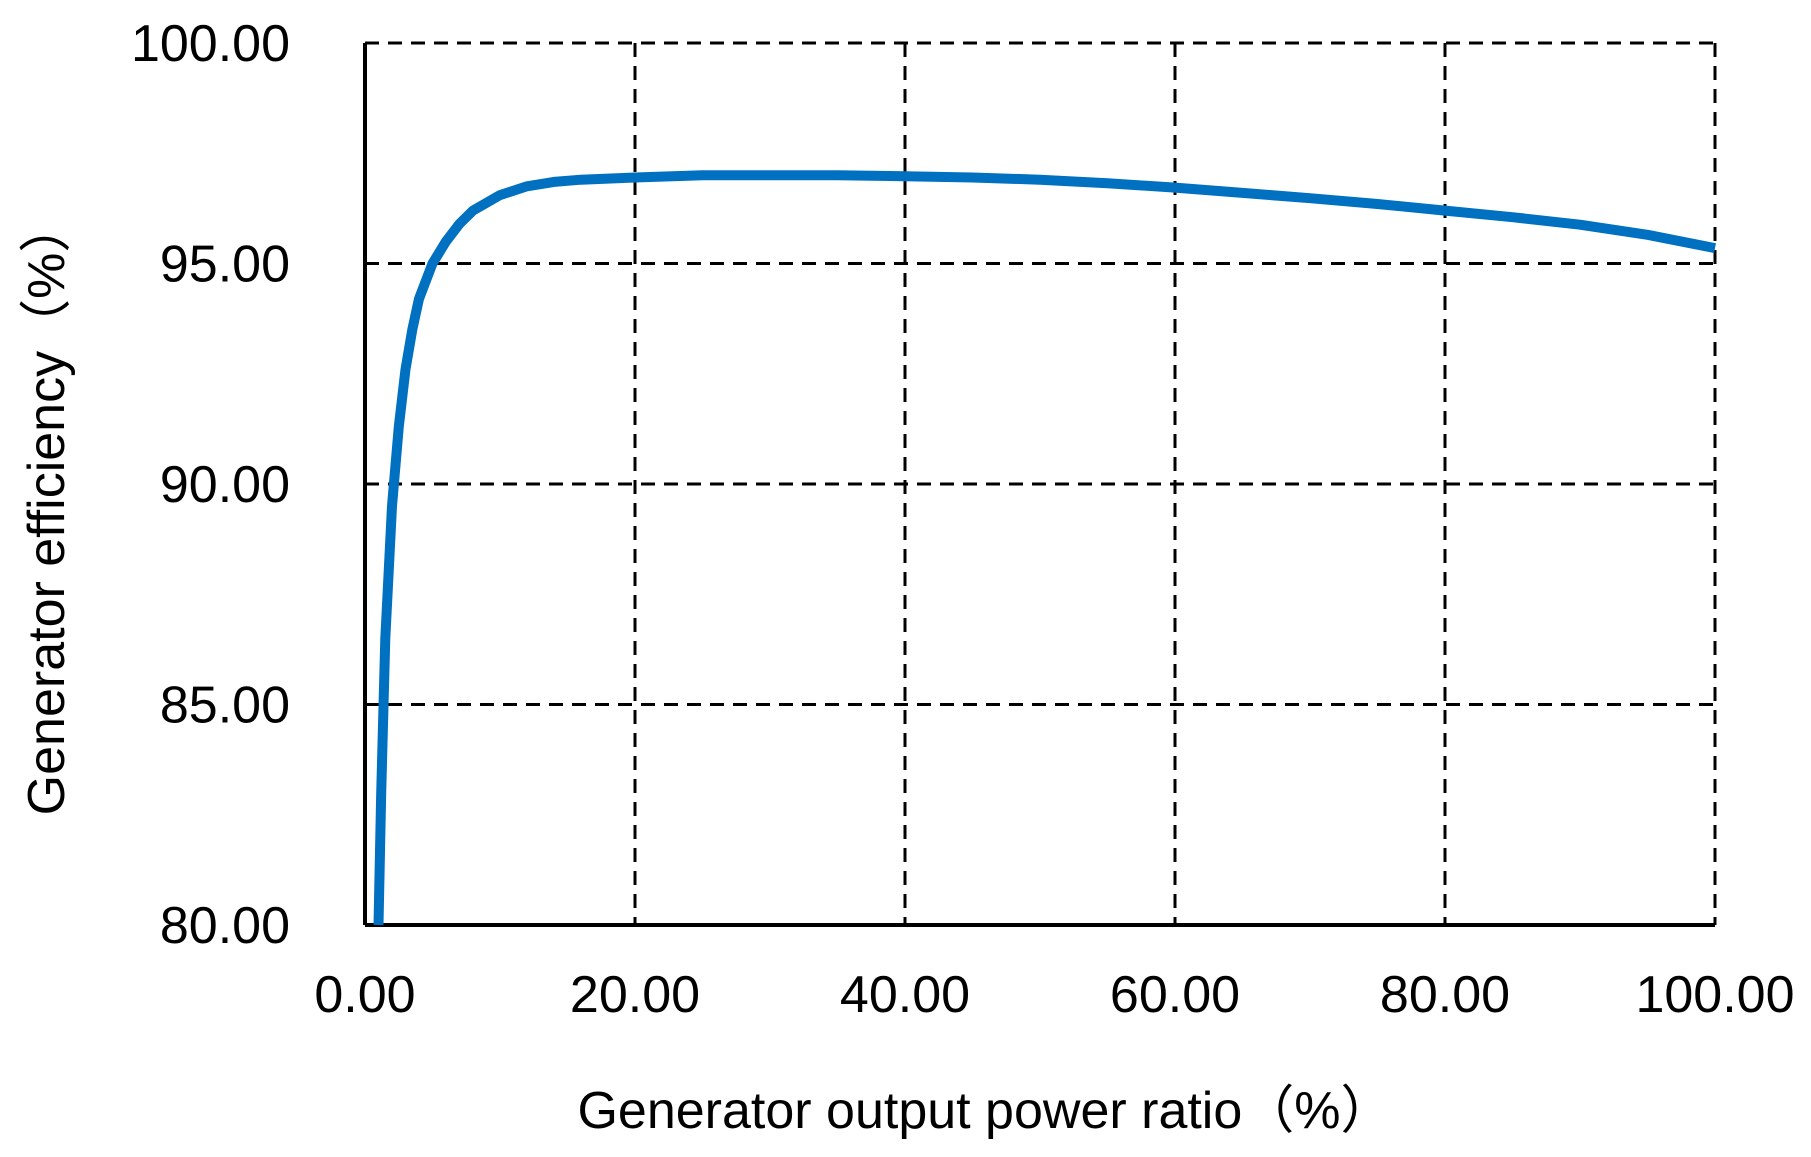 This screenshot has height=1157, width=1811. I want to click on y-tick-label-3: 95.00, so click(225, 265).